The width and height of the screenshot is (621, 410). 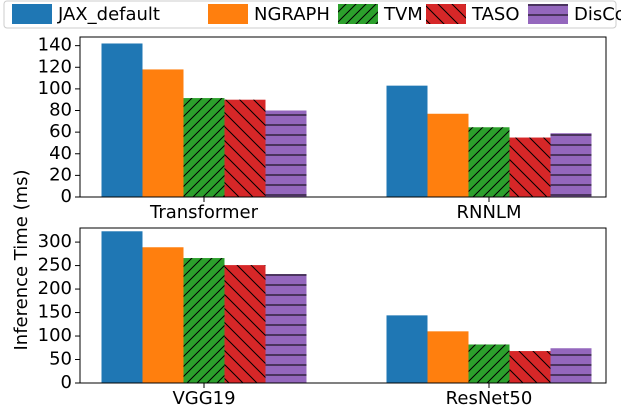 I want to click on legend-label: DisCo, so click(x=597, y=14).